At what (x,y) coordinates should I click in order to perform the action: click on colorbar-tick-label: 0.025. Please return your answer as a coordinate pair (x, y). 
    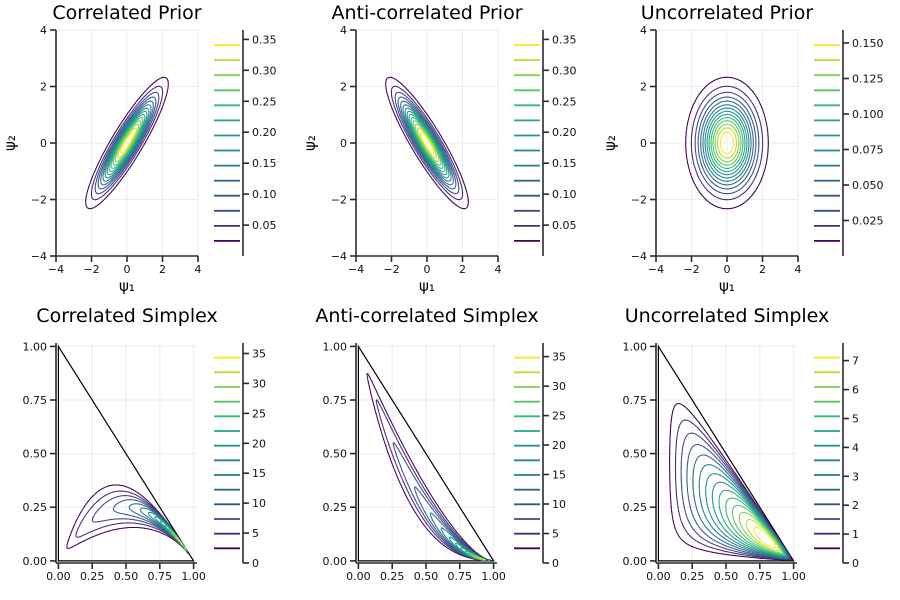
    Looking at the image, I should click on (868, 221).